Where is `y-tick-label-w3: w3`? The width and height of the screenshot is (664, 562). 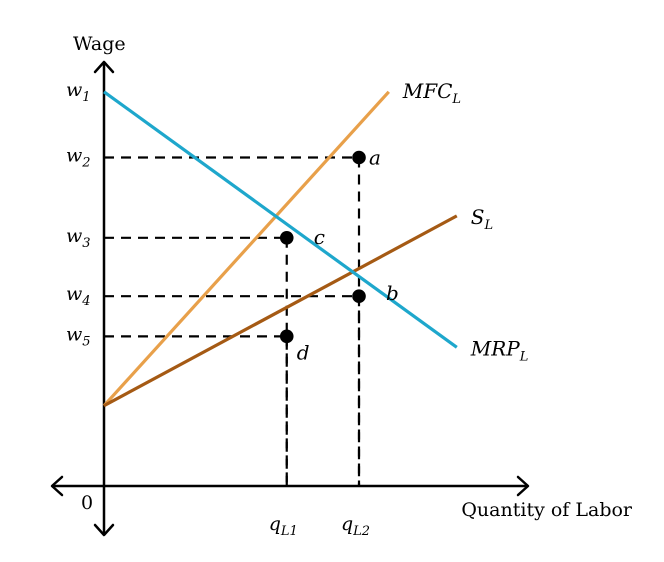
y-tick-label-w3: w3 is located at coordinates (78, 238).